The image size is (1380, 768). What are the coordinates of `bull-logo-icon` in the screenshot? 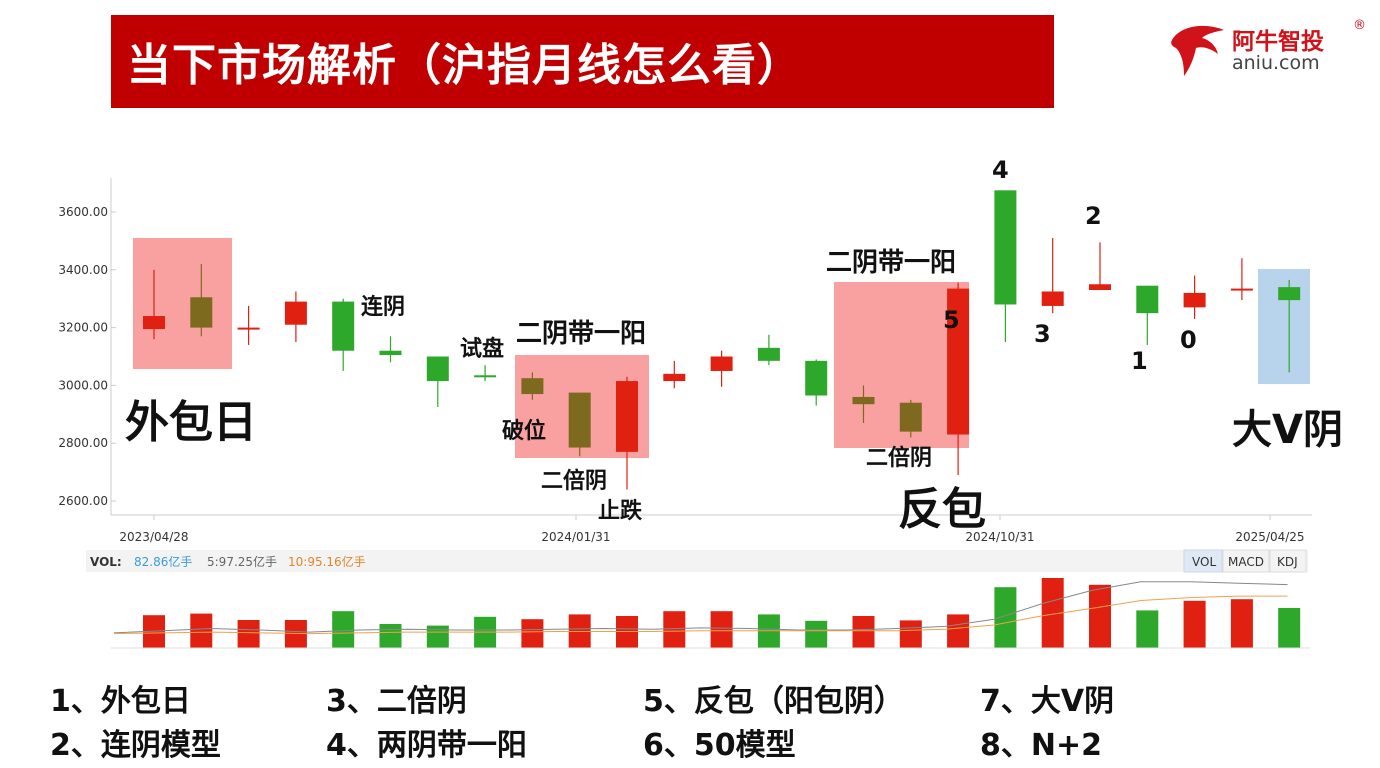 It's located at (1197, 50).